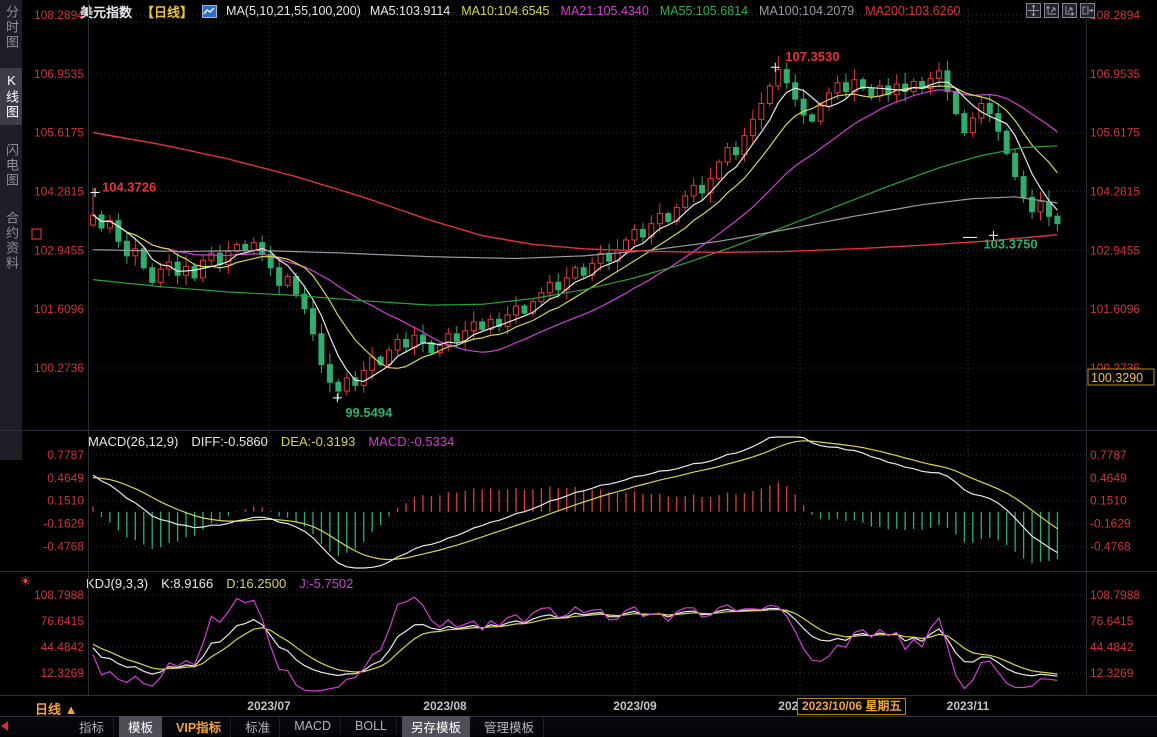 This screenshot has width=1157, height=737. What do you see at coordinates (578, 726) in the screenshot?
I see `bottom-tab-bar: 指标 模板 VIP指标 标准 MACD BOLL 另存模板 管理模板` at bounding box center [578, 726].